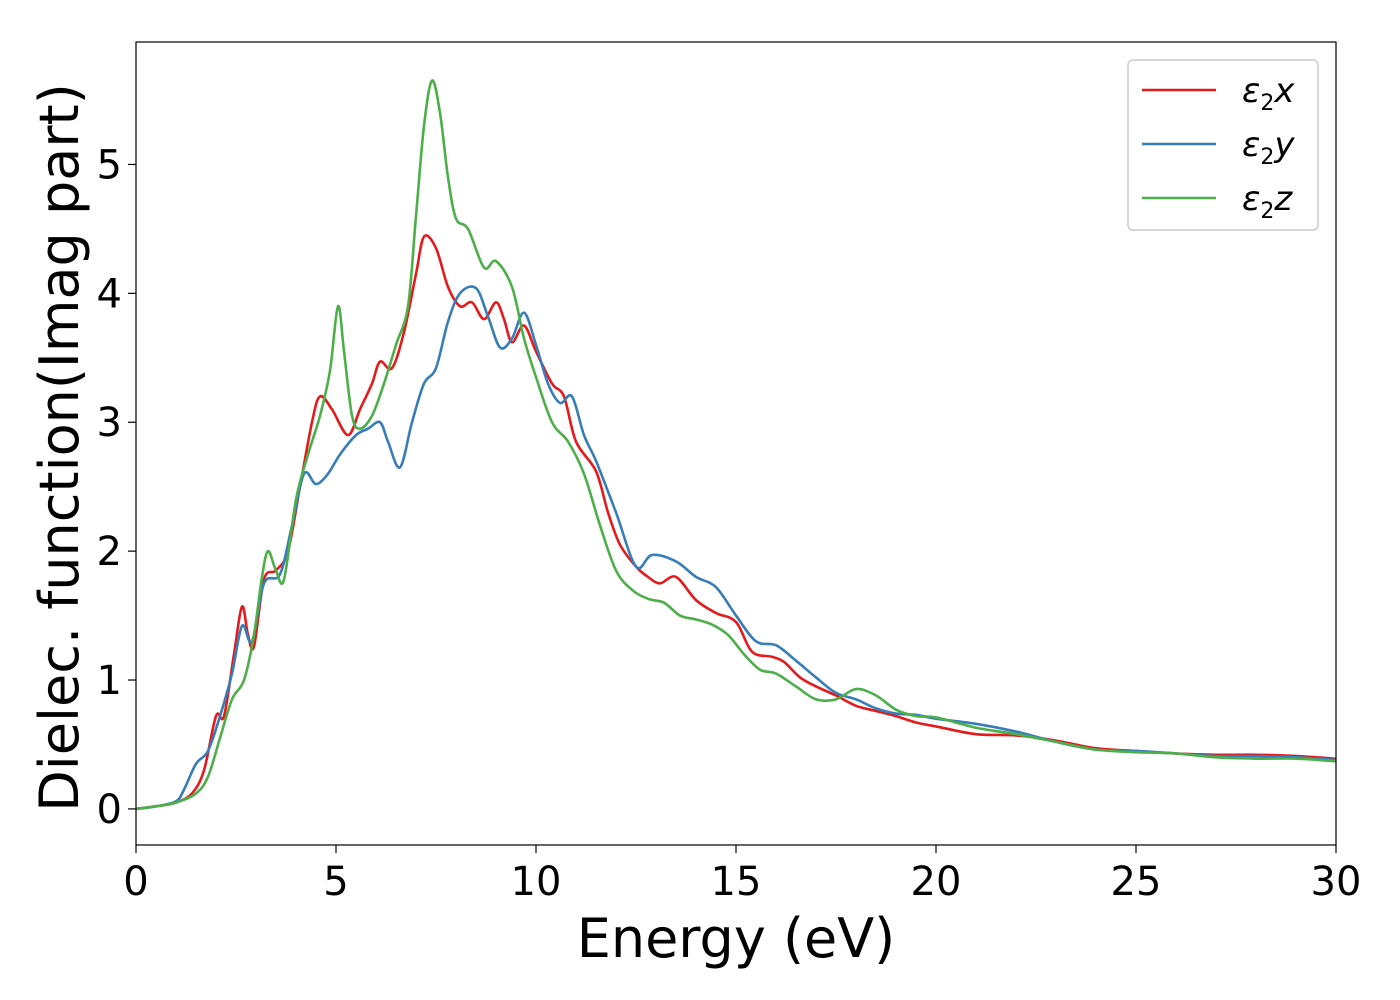 This screenshot has width=1400, height=1000. What do you see at coordinates (109, 423) in the screenshot?
I see `y-tick-label: 3` at bounding box center [109, 423].